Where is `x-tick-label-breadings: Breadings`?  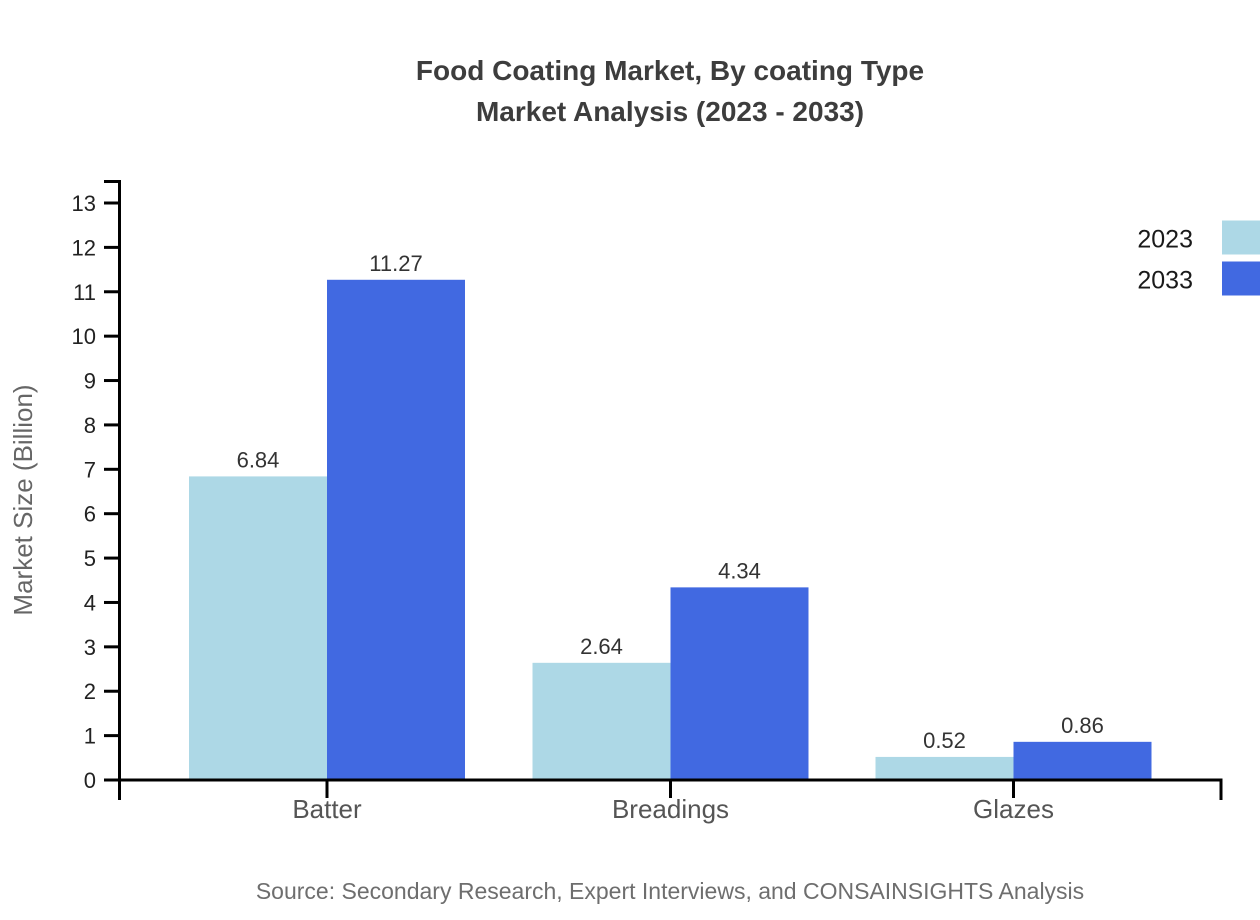 x-tick-label-breadings: Breadings is located at coordinates (670, 809).